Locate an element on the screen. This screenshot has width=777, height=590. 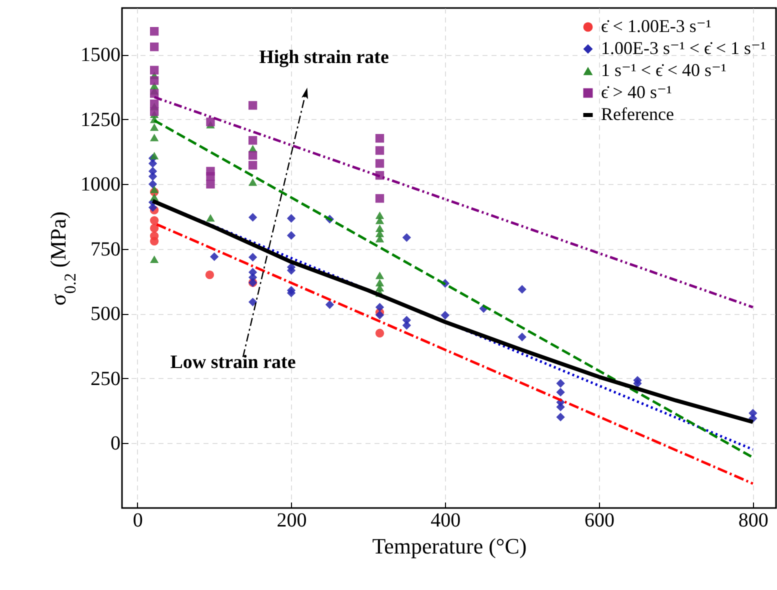
annotation: High strain rate is located at coordinates (324, 57).